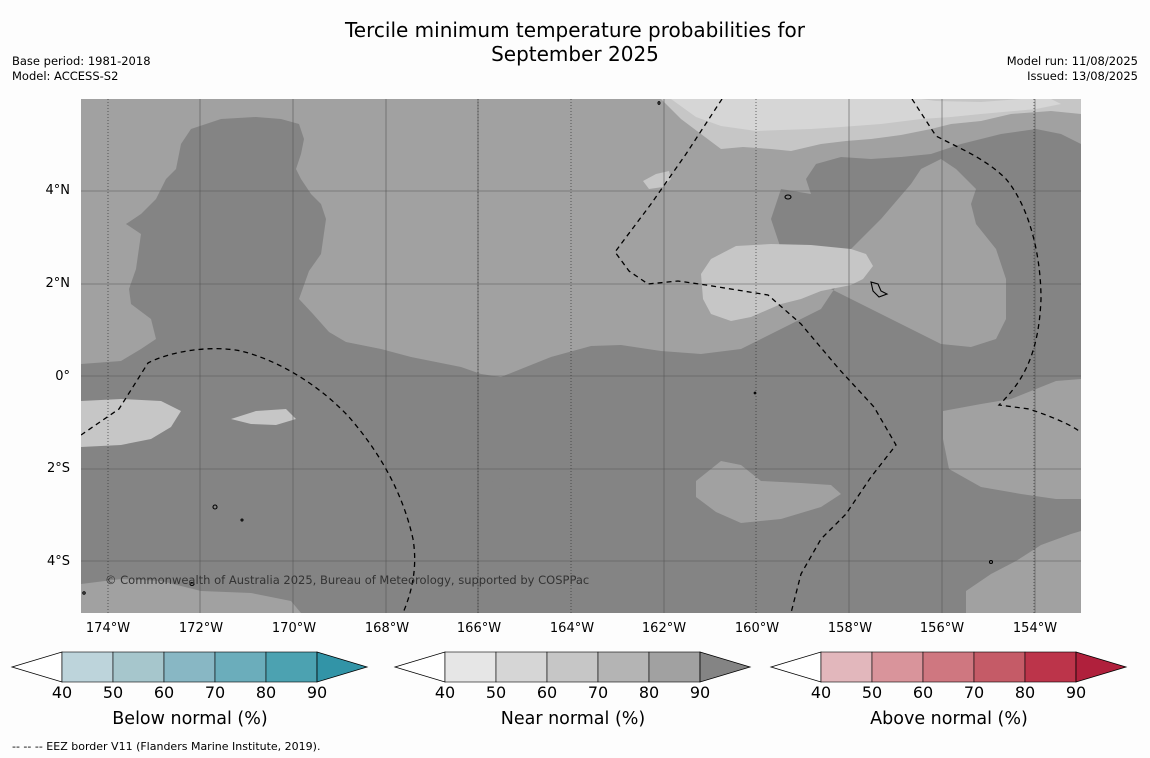 This screenshot has height=758, width=1150. I want to click on base-period: Base period: 1981-2018, so click(81, 61).